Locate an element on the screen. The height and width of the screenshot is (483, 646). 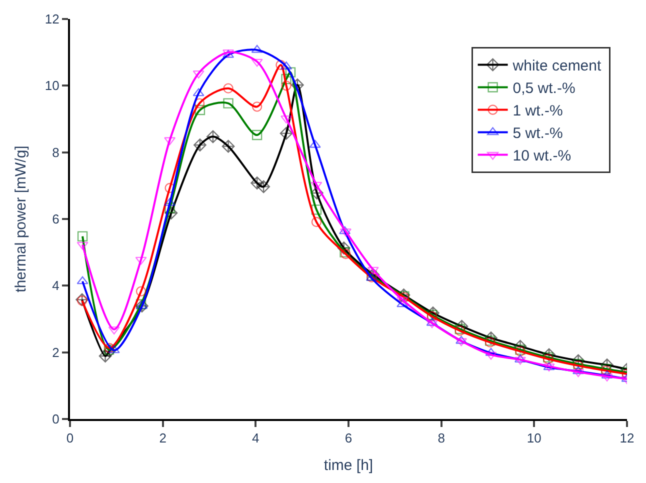
y-tick-label: 8 is located at coordinates (56, 152).